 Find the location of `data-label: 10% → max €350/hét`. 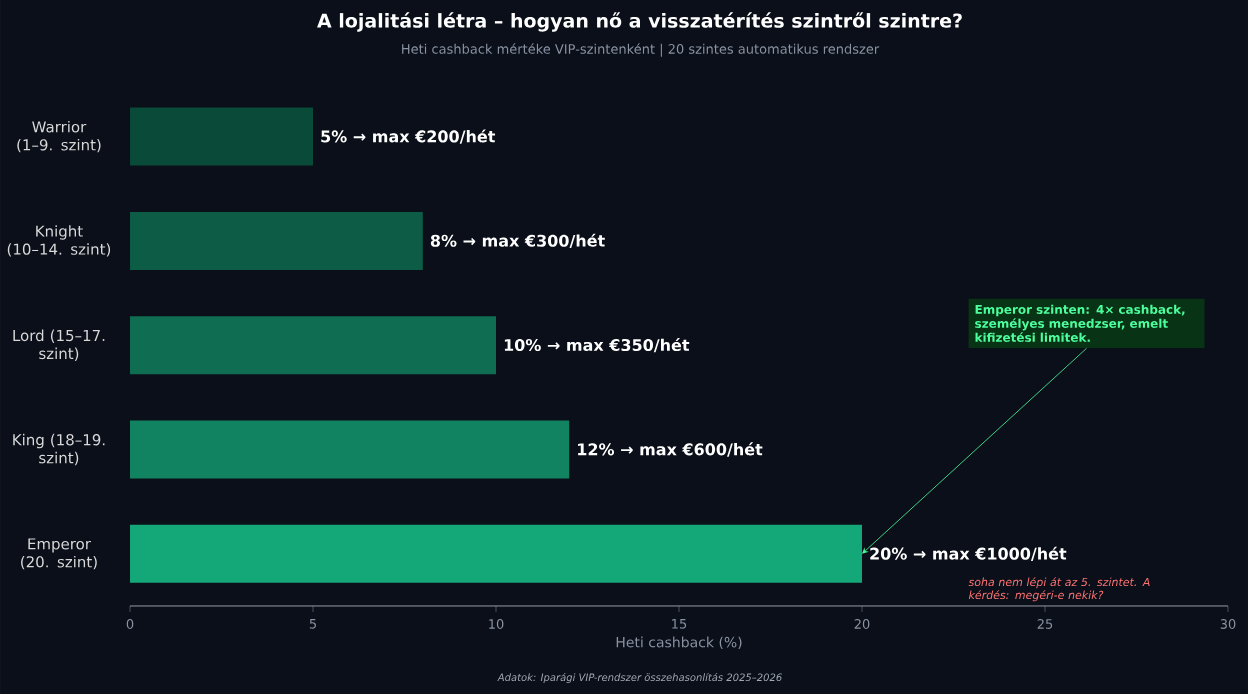

data-label: 10% → max €350/hét is located at coordinates (597, 345).